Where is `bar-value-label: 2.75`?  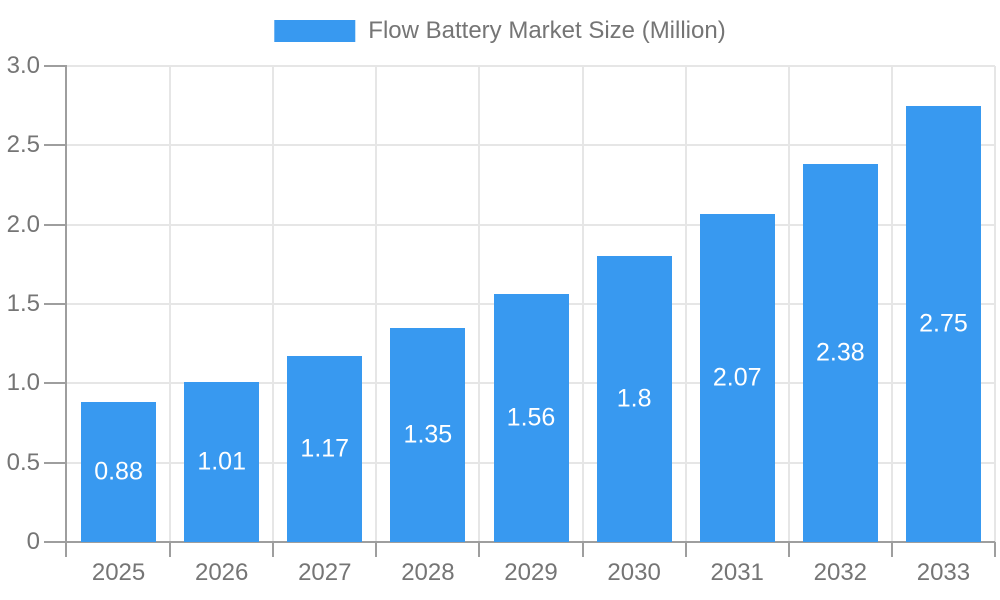
bar-value-label: 2.75 is located at coordinates (943, 323).